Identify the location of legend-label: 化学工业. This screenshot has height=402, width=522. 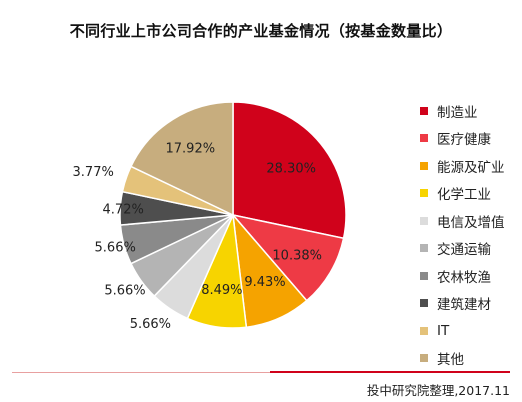
(464, 195).